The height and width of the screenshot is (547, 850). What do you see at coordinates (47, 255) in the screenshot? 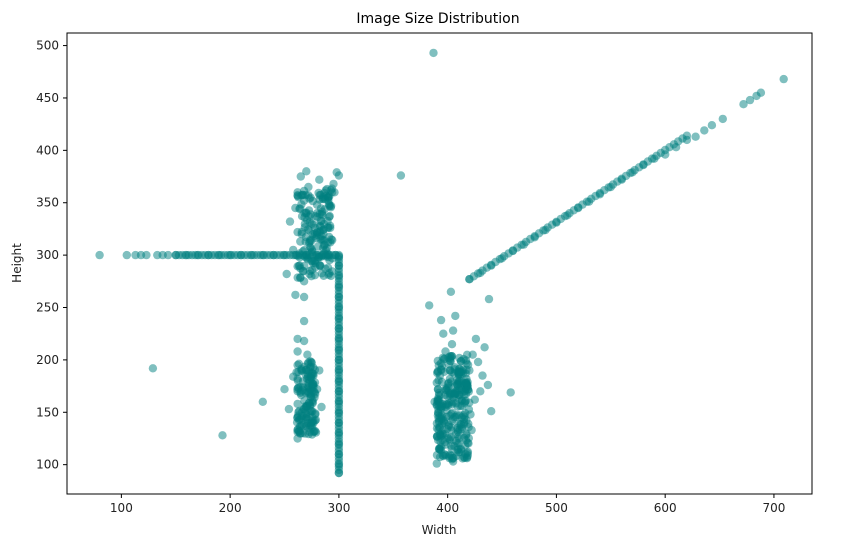
I see `y-tick-label: 300` at bounding box center [47, 255].